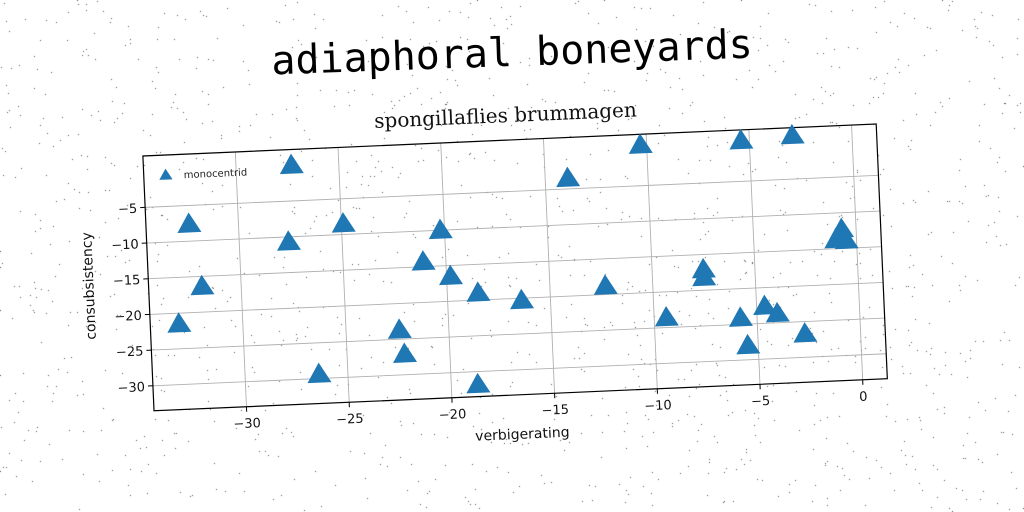 The width and height of the screenshot is (1024, 512). I want to click on chart-title: spongillaflies brummagen, so click(506, 114).